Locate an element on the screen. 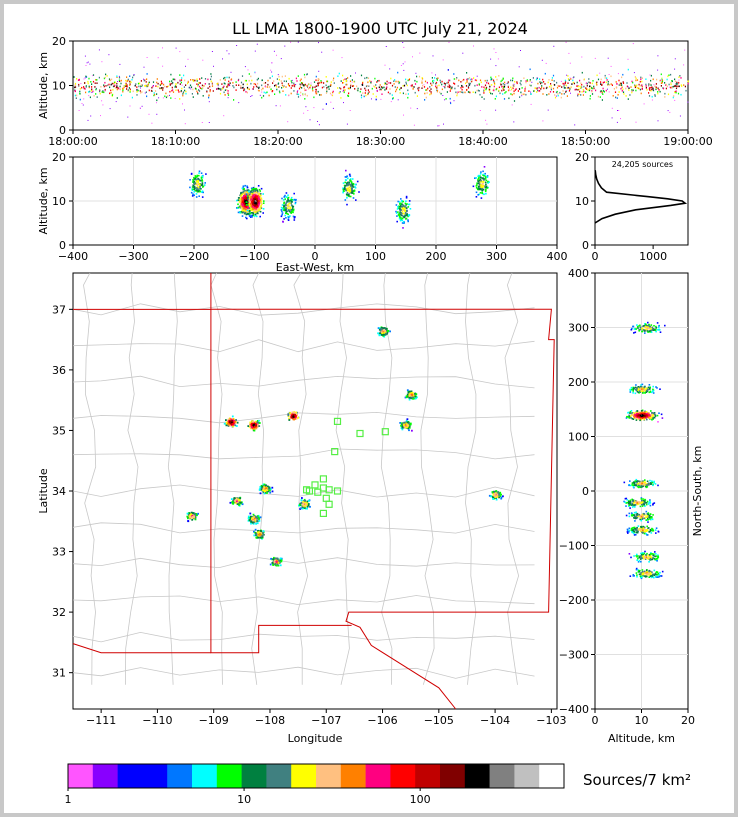 The image size is (738, 817). county-line is located at coordinates (303, 600).